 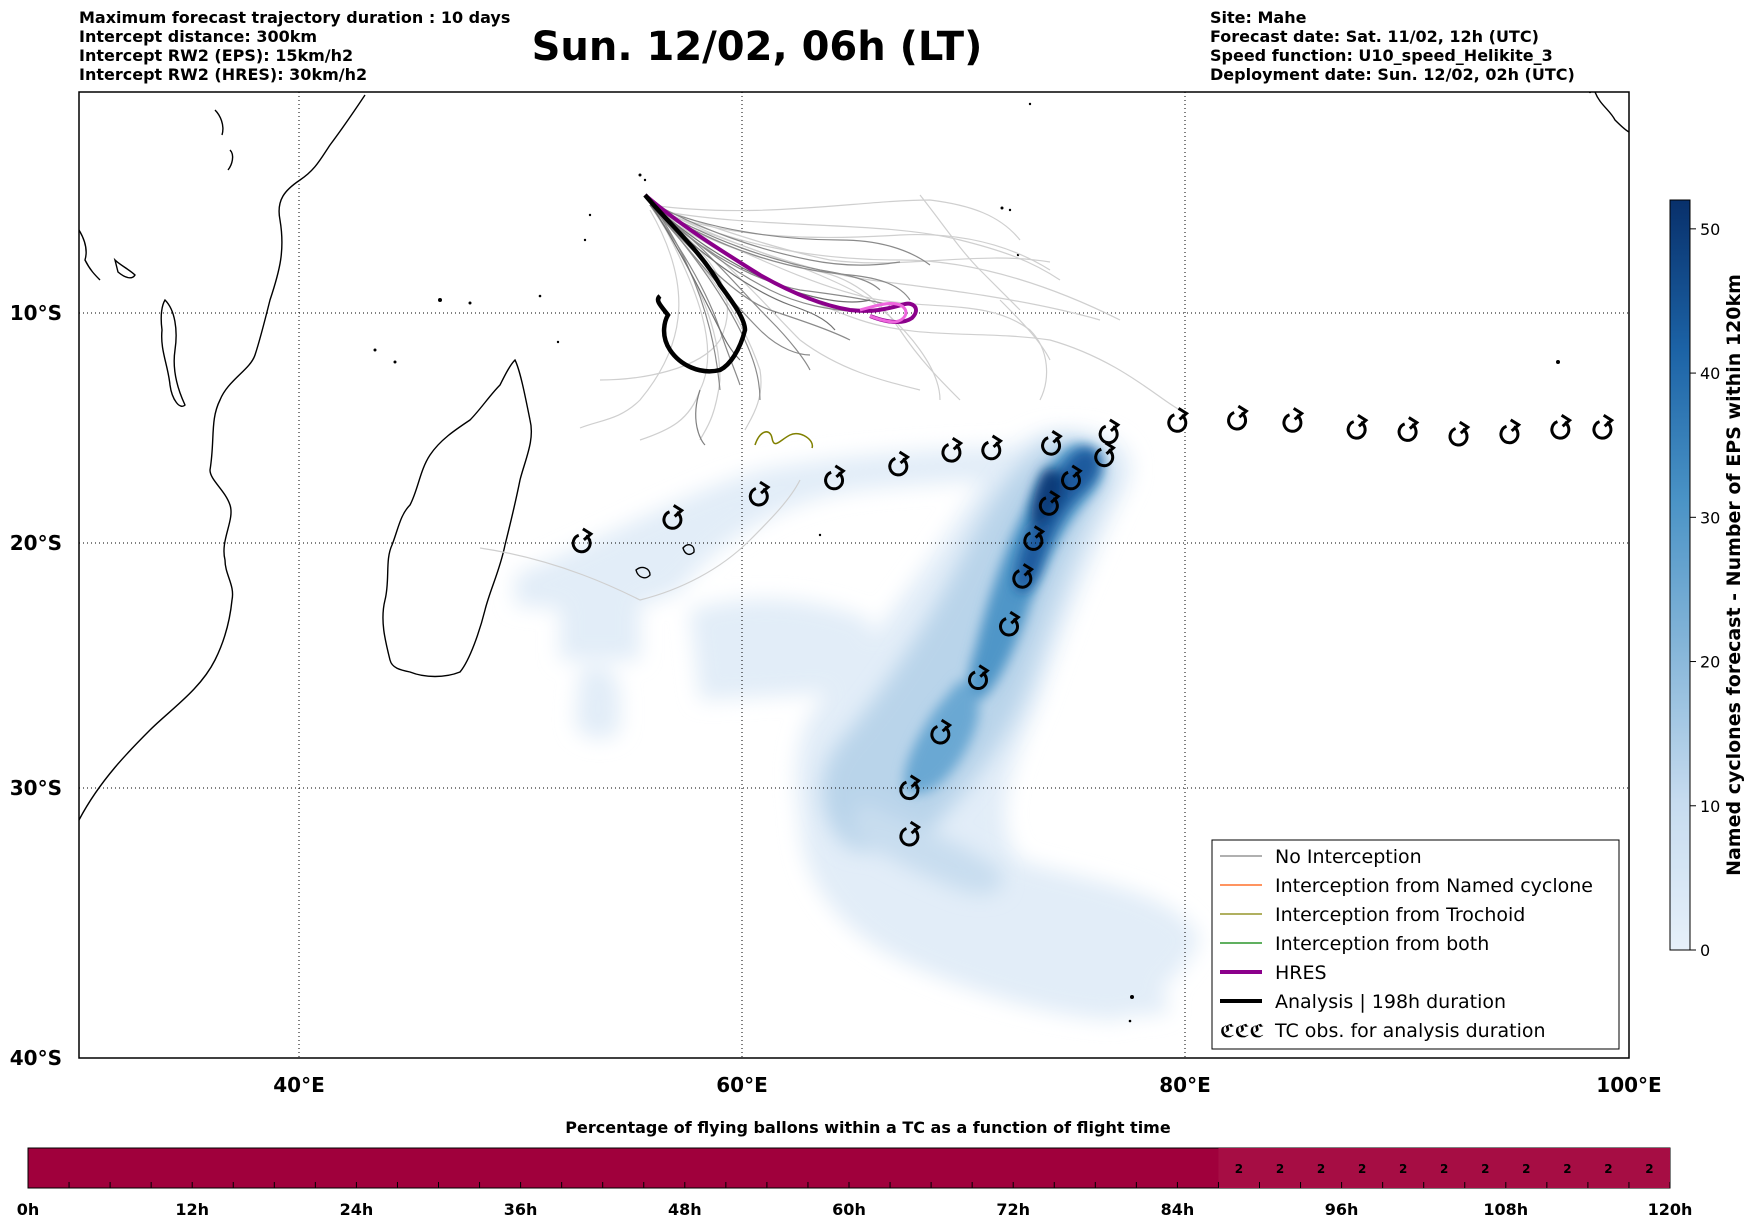 I want to click on time-bar-tick-label: 0h, so click(x=28, y=1209).